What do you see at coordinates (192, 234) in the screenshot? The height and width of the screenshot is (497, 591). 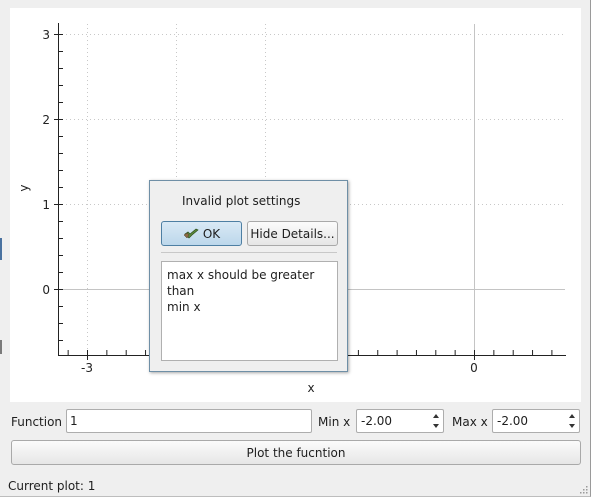 I see `ok-checkmark-hand-icon` at bounding box center [192, 234].